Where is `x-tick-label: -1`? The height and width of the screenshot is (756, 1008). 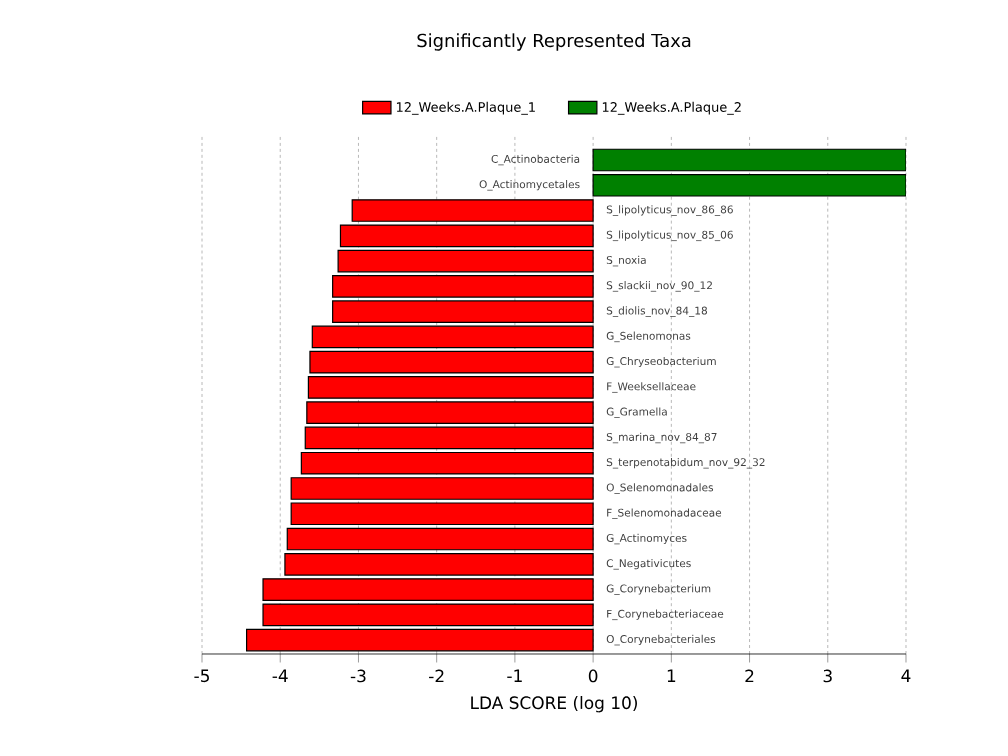
x-tick-label: -1 is located at coordinates (514, 675).